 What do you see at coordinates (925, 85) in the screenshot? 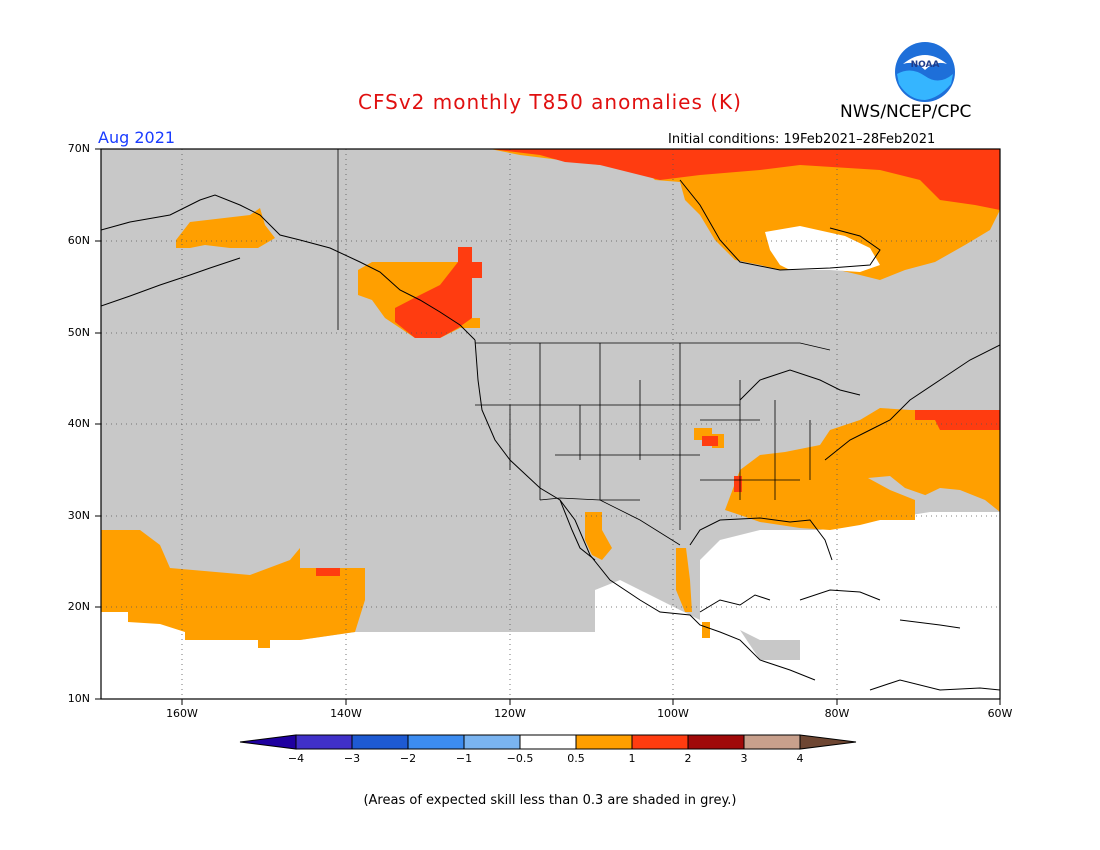
I see `noaa-logo-wave` at bounding box center [925, 85].